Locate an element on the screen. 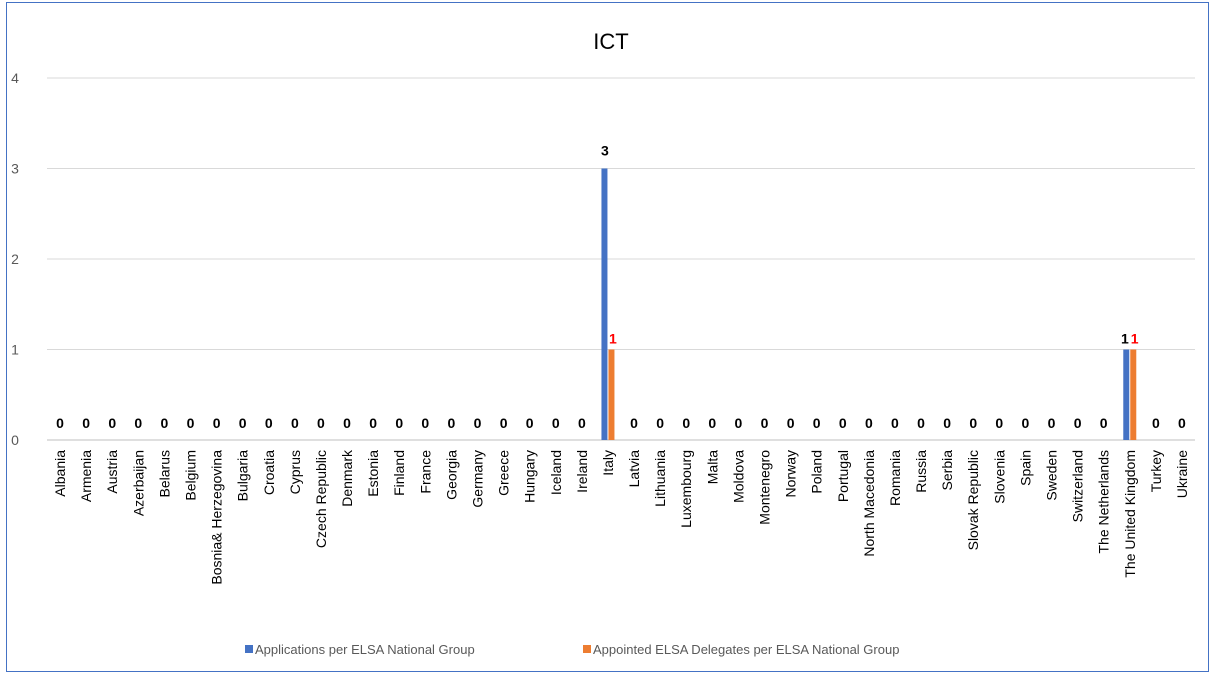 This screenshot has width=1216, height=675. y-tick-label: 4 is located at coordinates (15, 78).